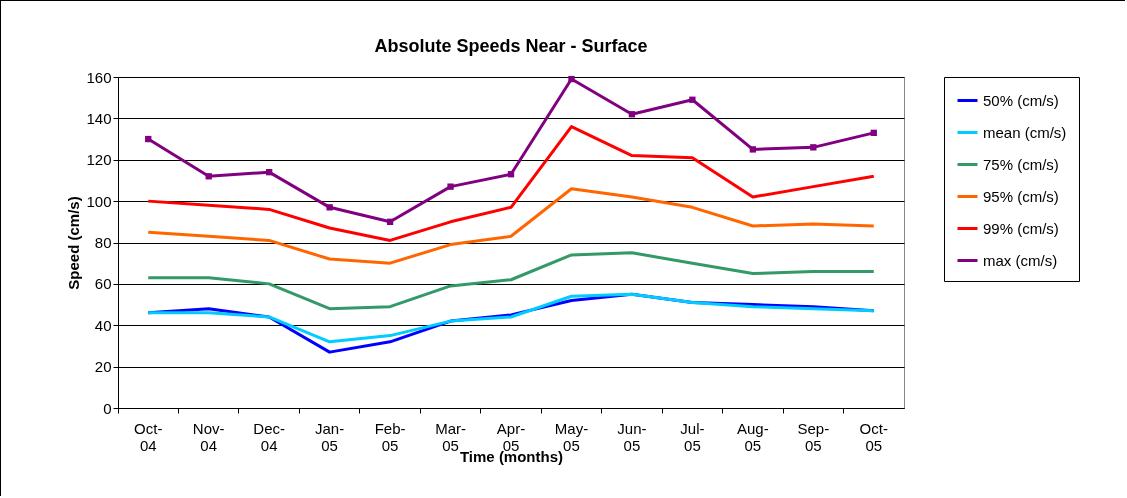  I want to click on y-tick-label: 140, so click(99, 118).